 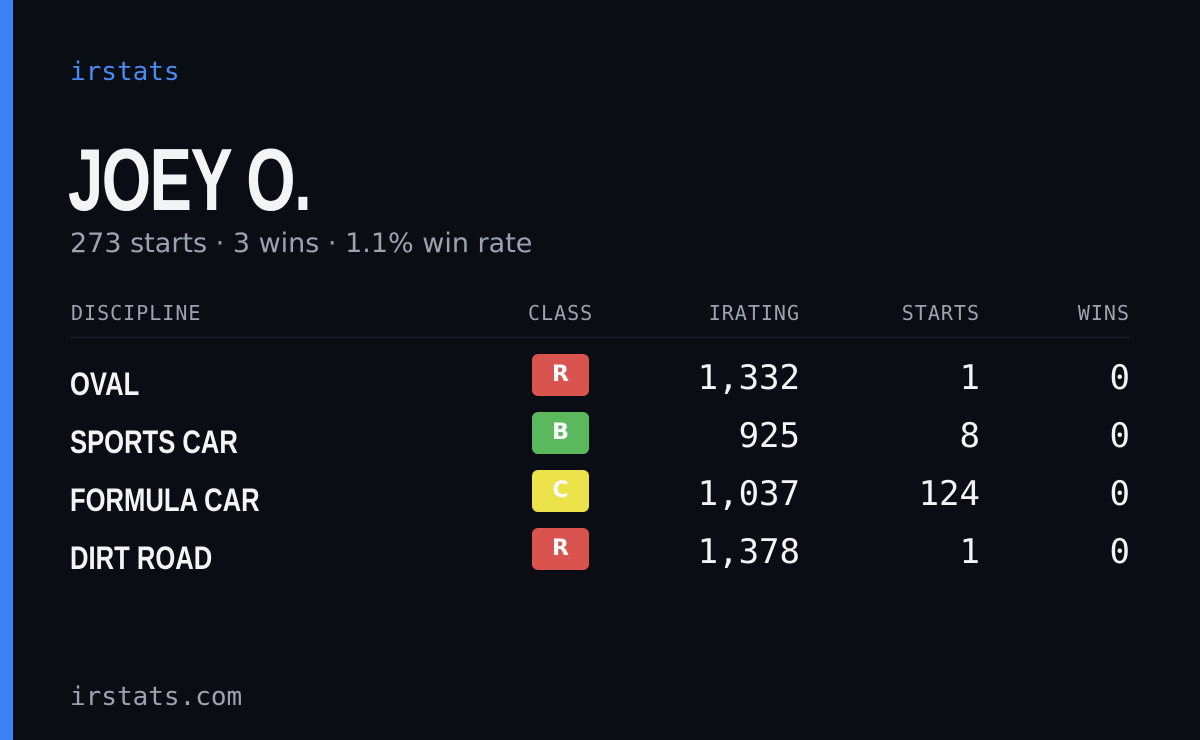 I want to click on column-header: DISCIPLINE, so click(x=136, y=313).